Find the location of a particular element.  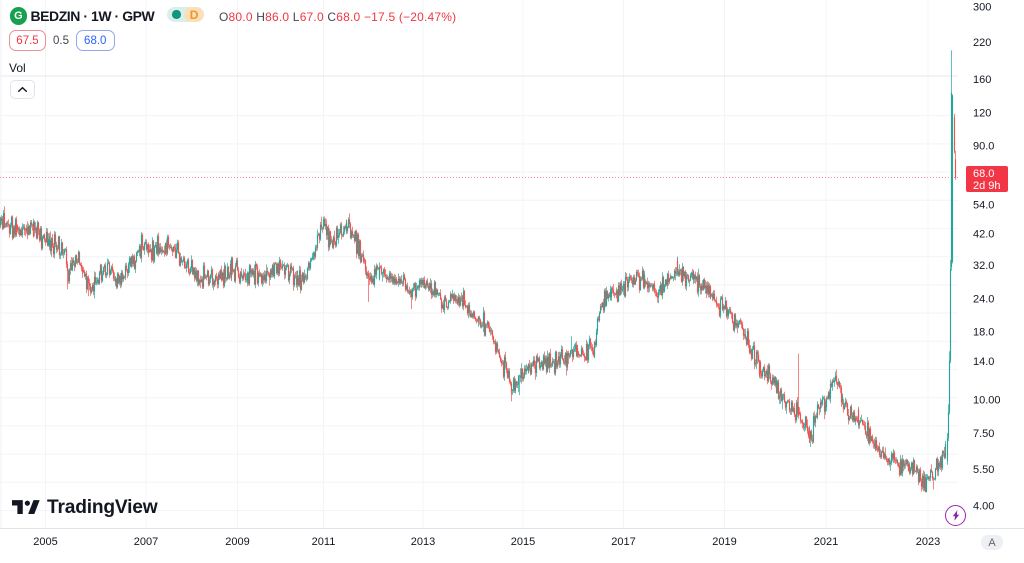

svg-text: 2019 is located at coordinates (724, 542).